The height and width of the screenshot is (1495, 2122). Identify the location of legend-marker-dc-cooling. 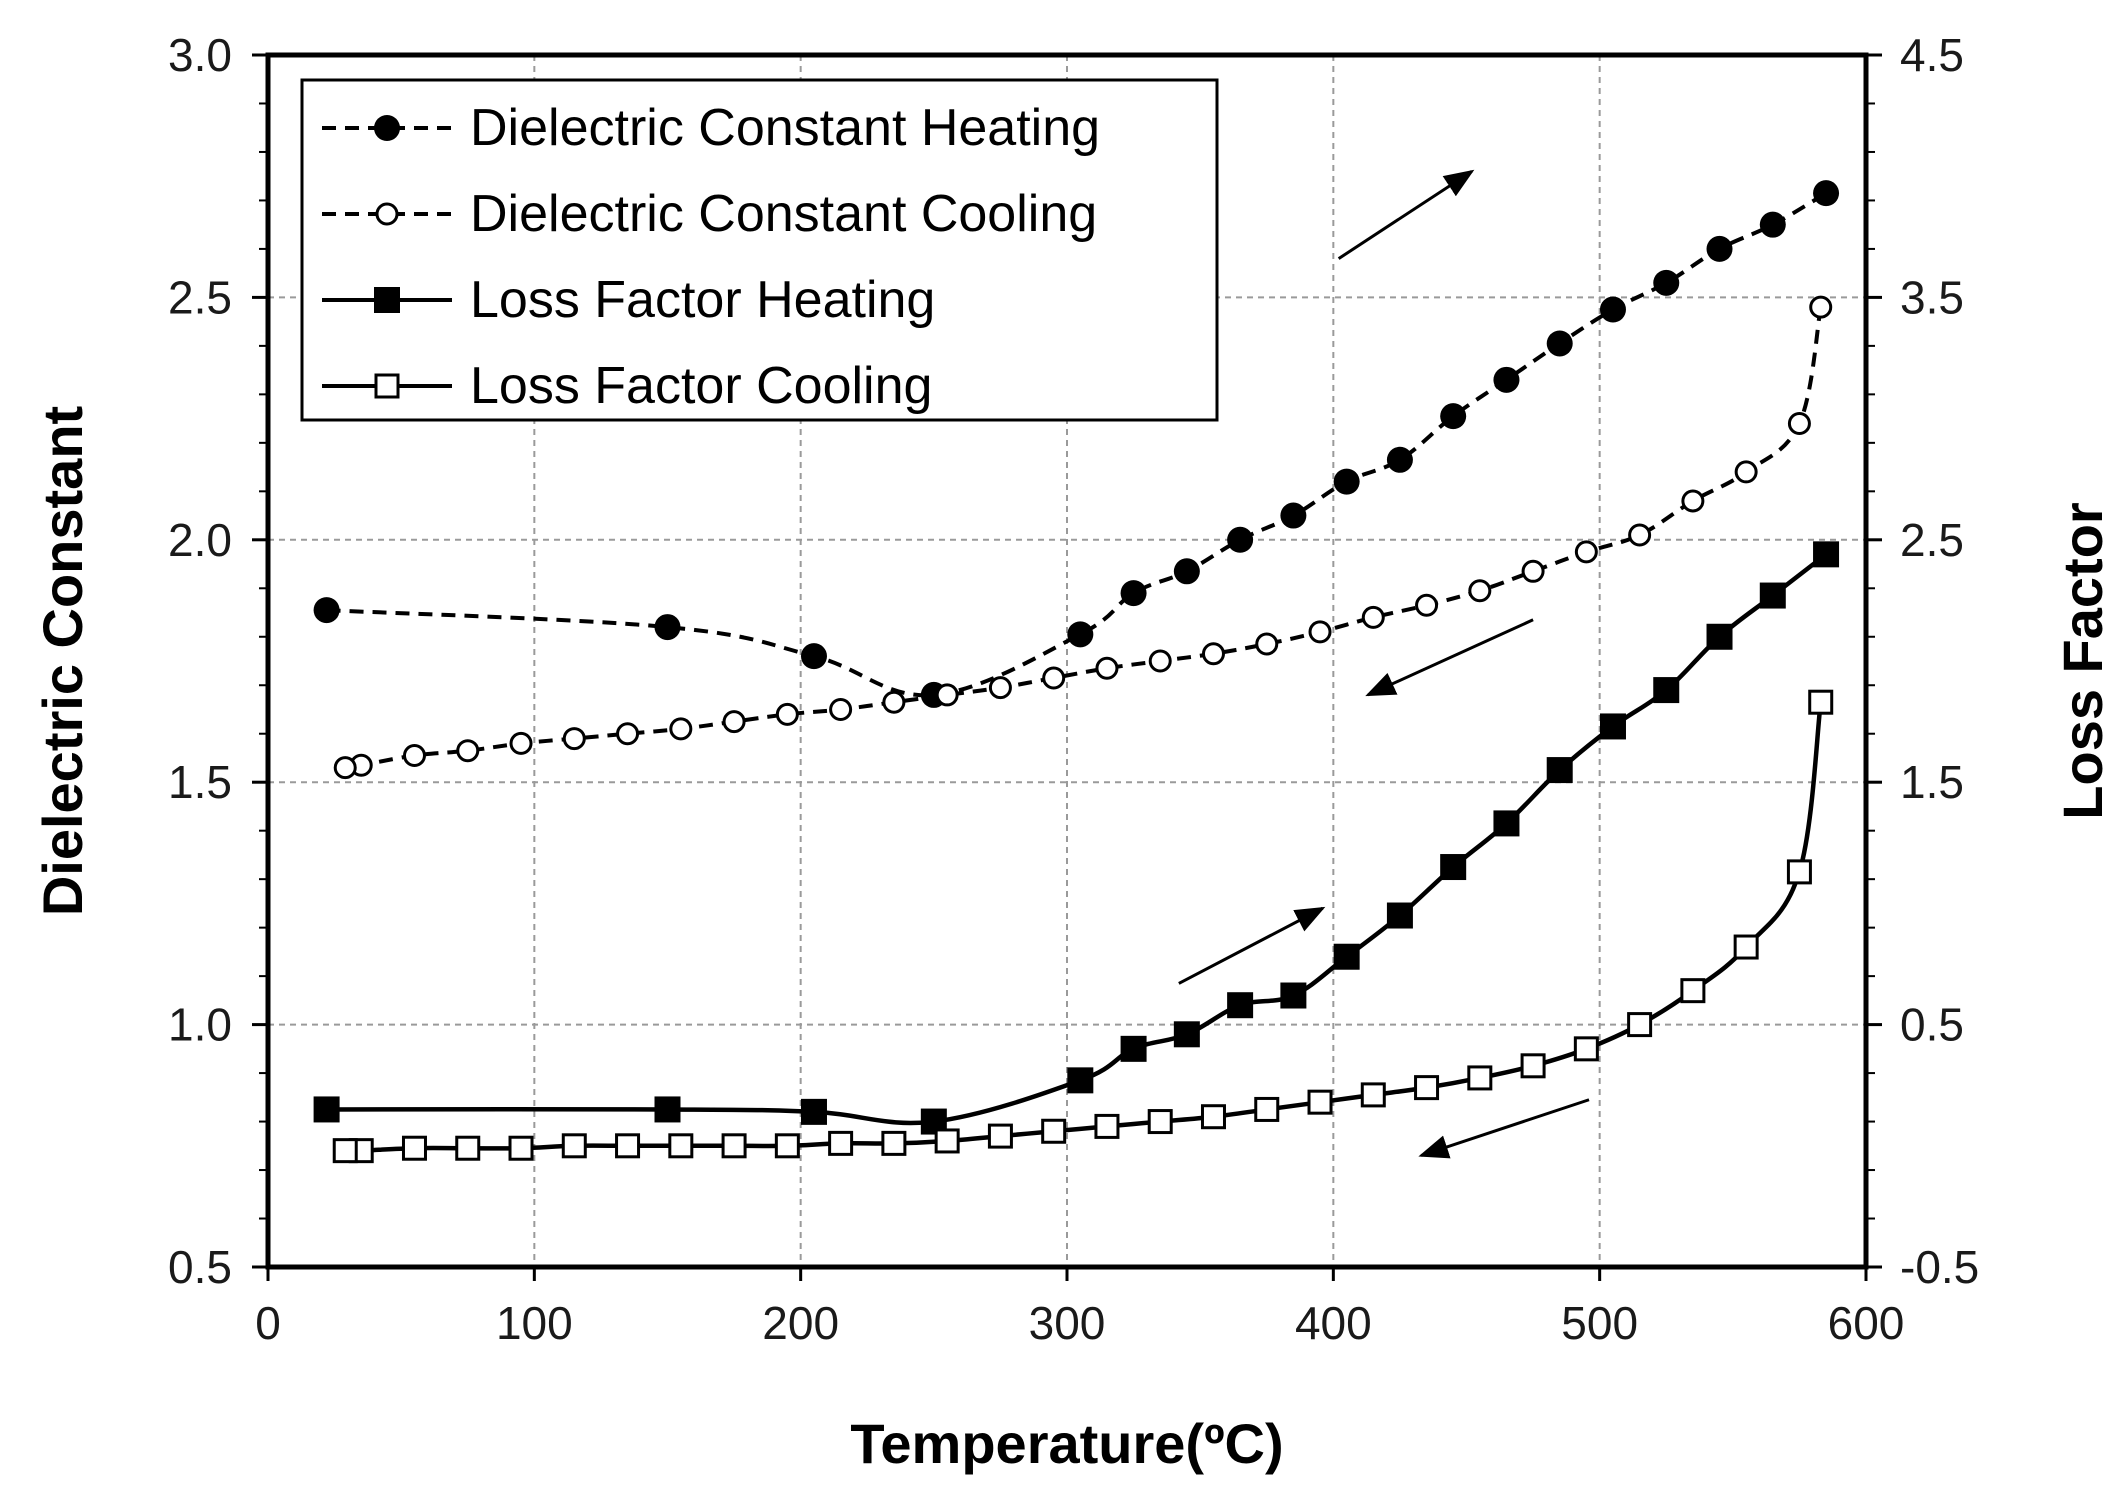
(387, 214).